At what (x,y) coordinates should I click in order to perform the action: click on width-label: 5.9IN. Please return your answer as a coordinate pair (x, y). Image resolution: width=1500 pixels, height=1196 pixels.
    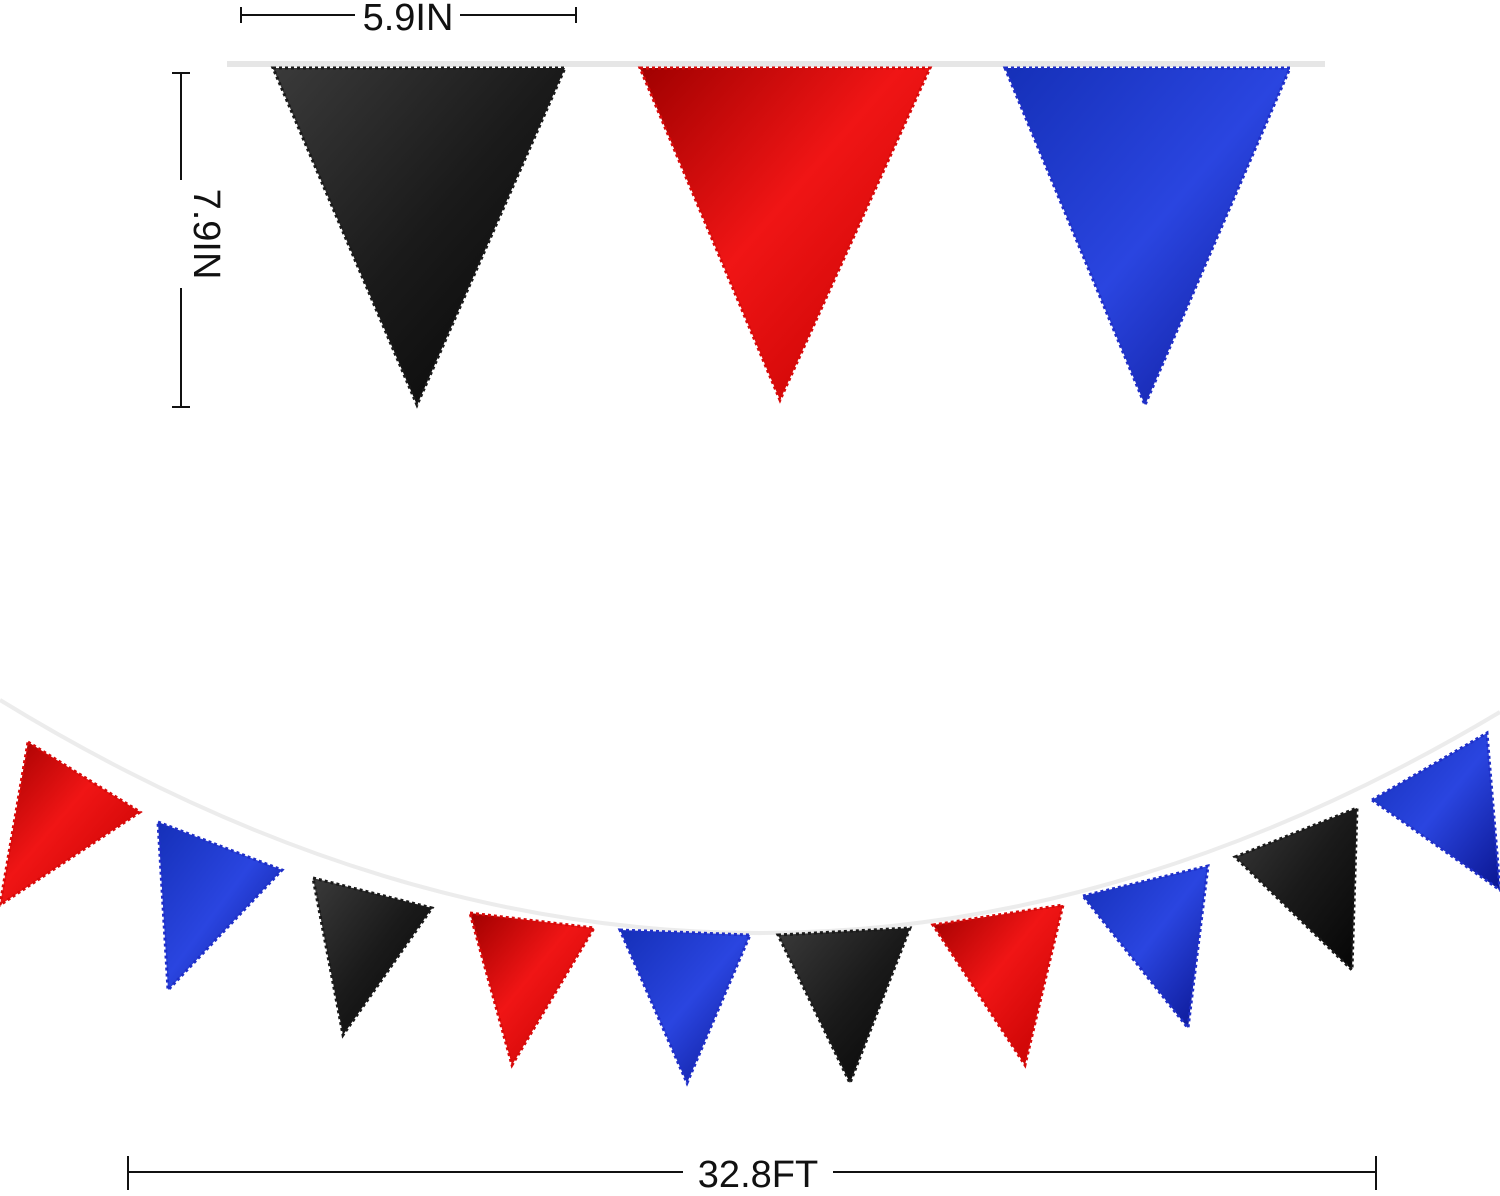
    Looking at the image, I should click on (408, 19).